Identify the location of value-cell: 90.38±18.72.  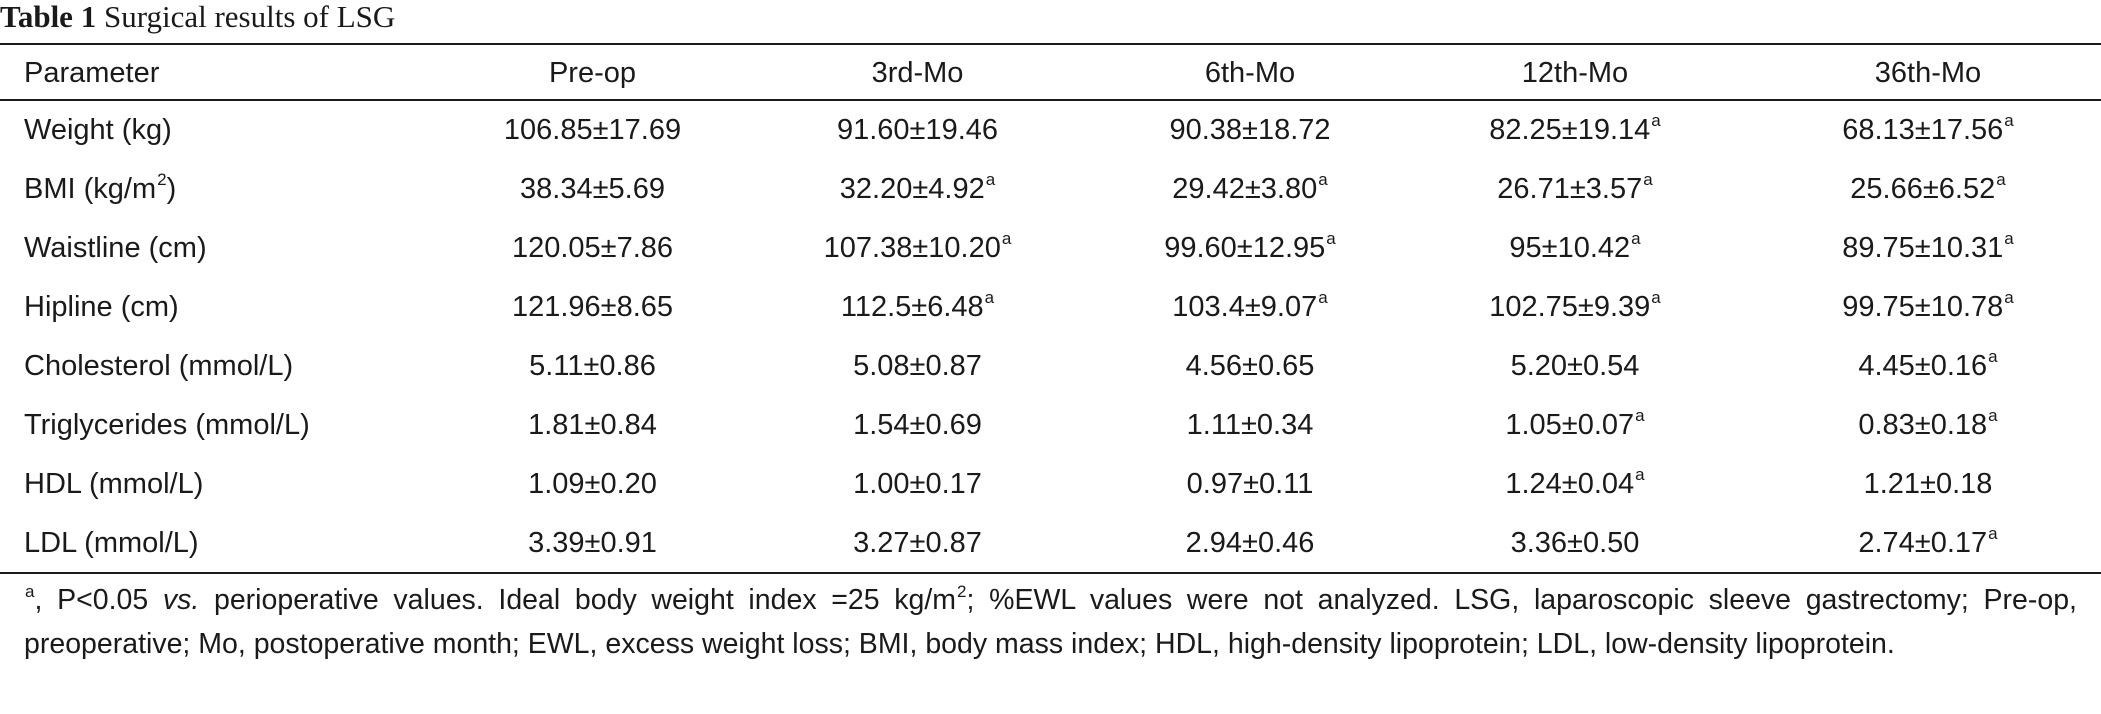
(1250, 130).